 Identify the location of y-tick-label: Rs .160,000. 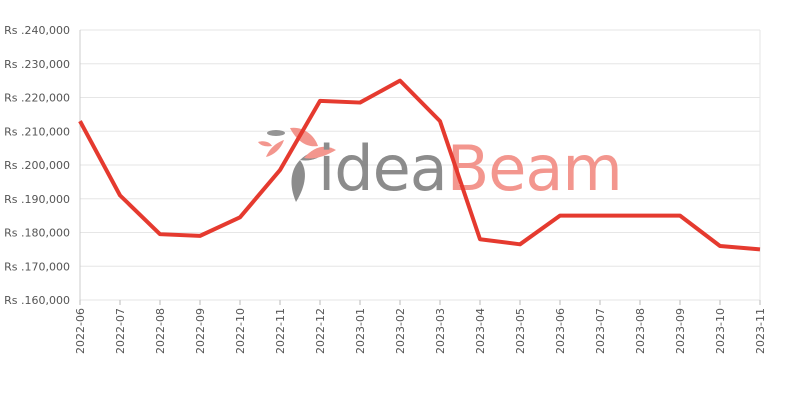
(37, 300).